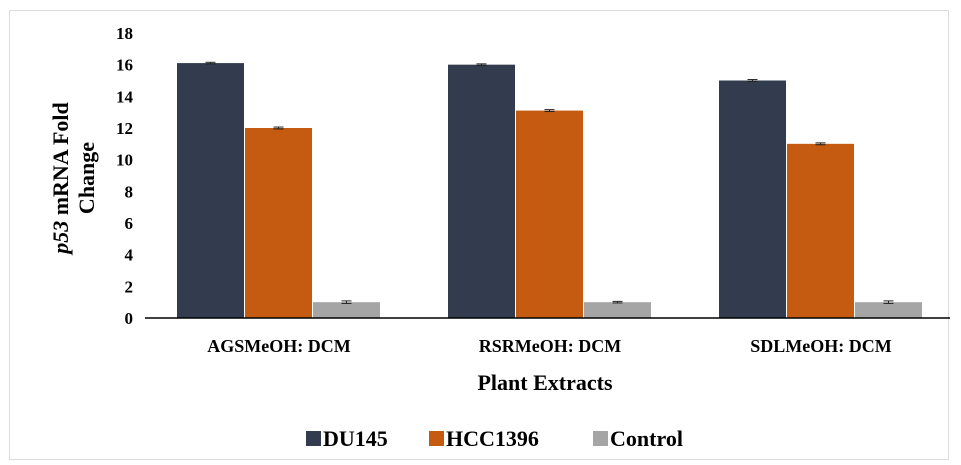 The image size is (961, 465). Describe the element at coordinates (60, 161) in the screenshot. I see `y-axis-title-rest: mRNA Fold` at that location.